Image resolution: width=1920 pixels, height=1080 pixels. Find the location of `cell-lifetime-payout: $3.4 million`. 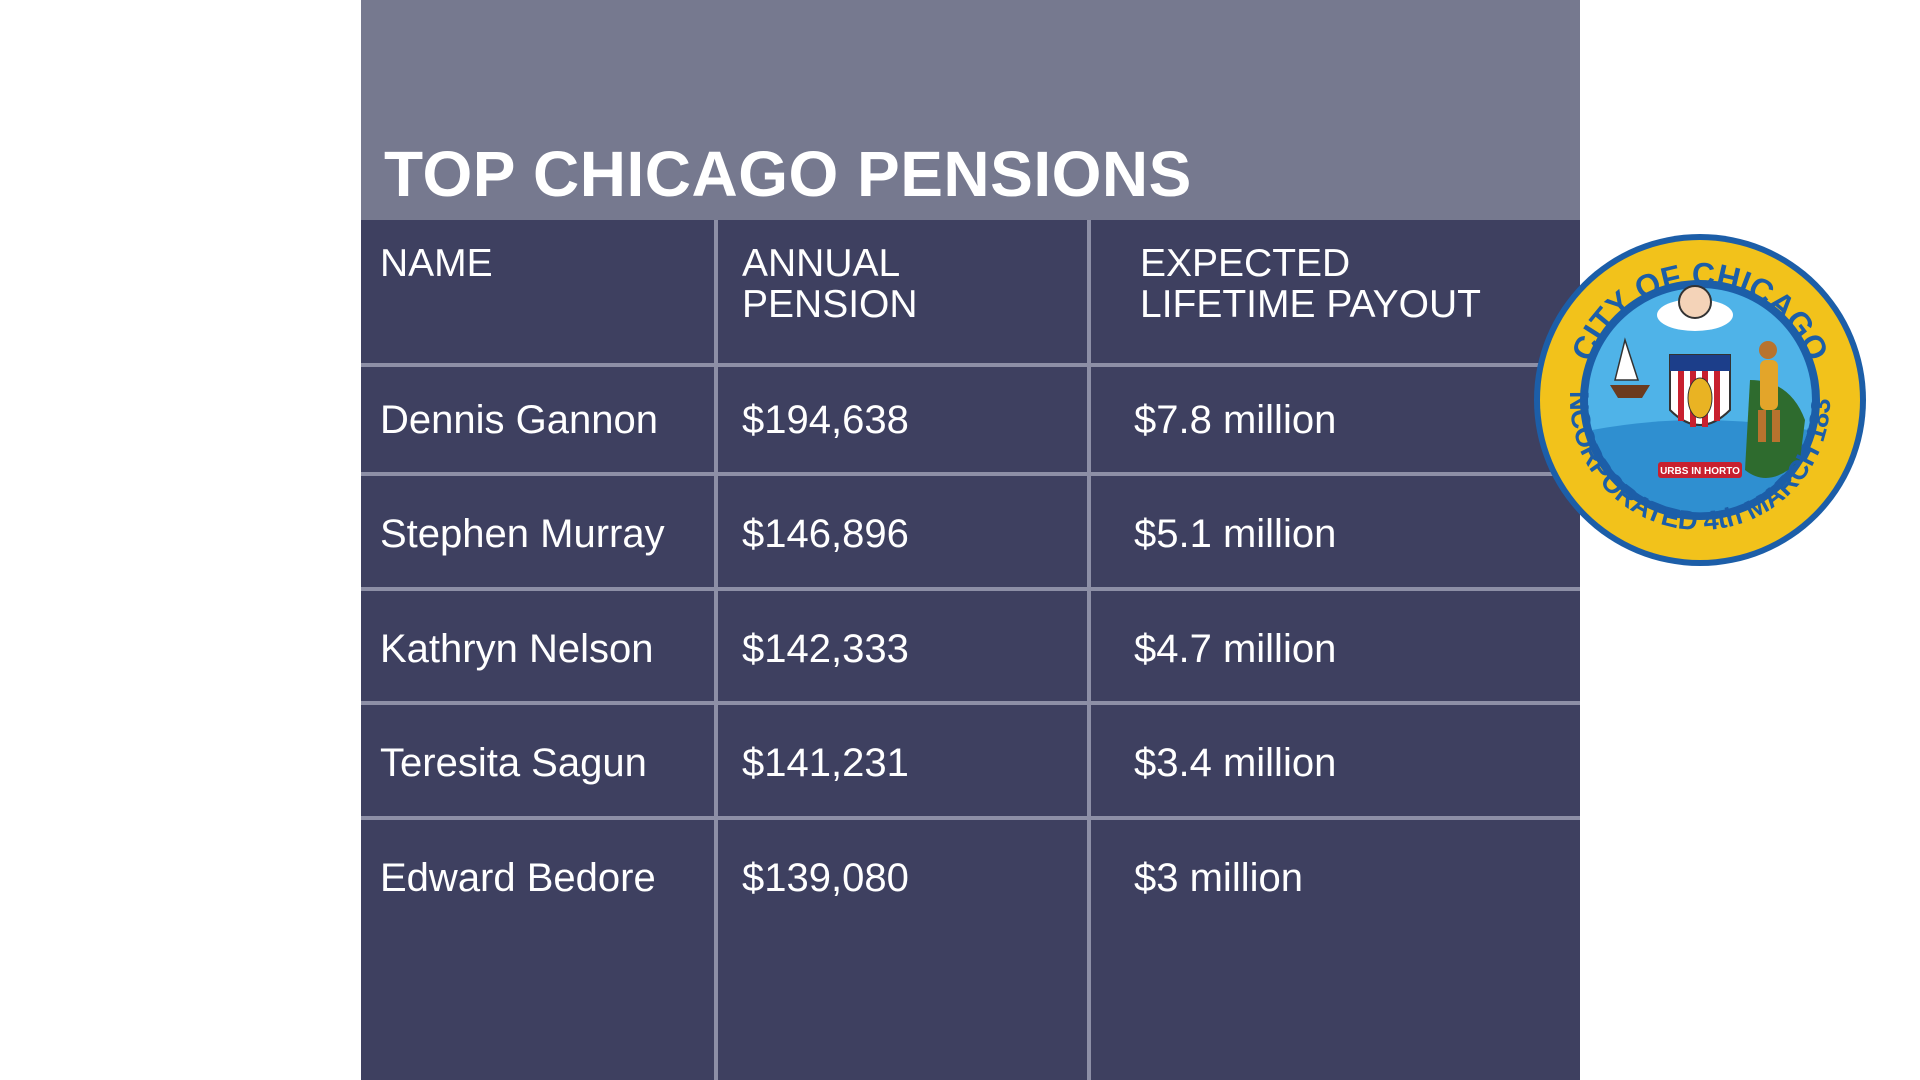

cell-lifetime-payout: $3.4 million is located at coordinates (1235, 763).